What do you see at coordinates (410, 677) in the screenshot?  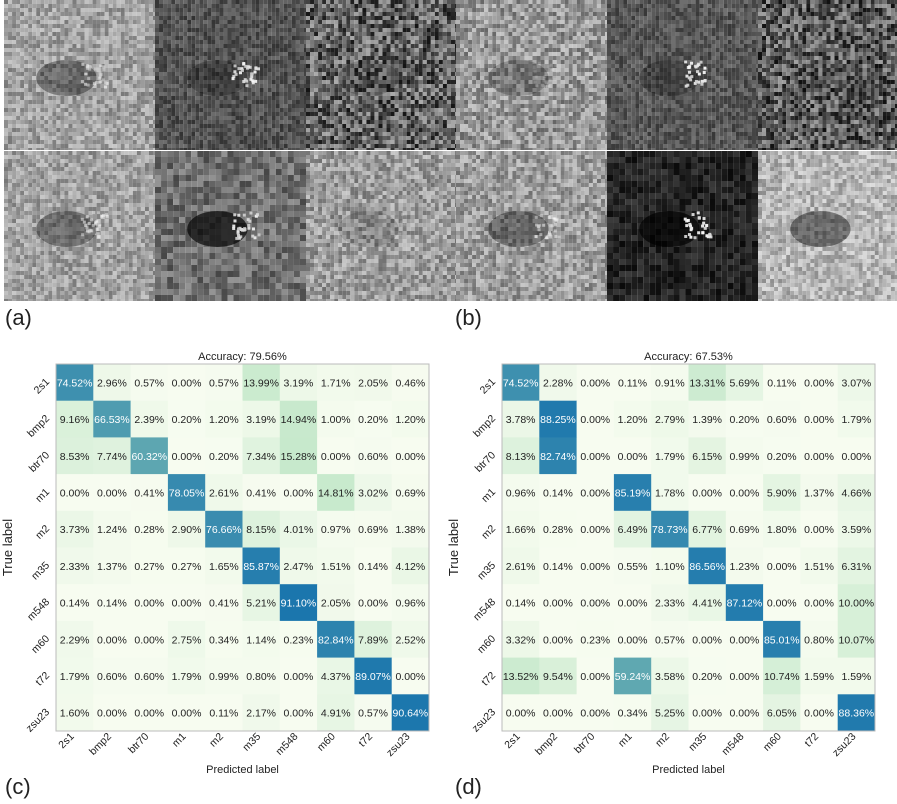 I see `cm-cell-label-c-8-9: 0.00%` at bounding box center [410, 677].